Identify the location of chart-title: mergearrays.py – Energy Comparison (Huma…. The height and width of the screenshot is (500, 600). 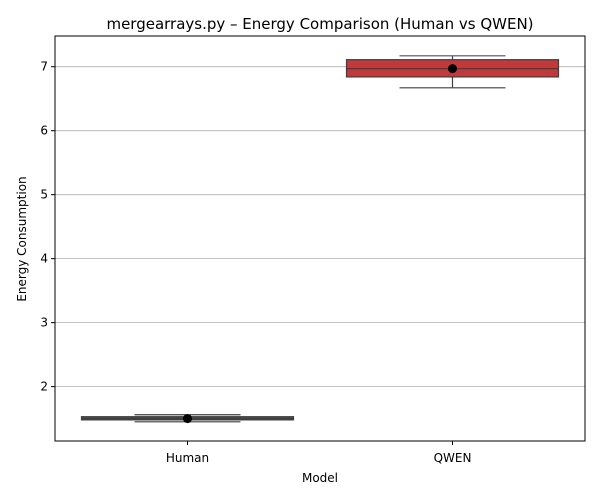
(319, 24).